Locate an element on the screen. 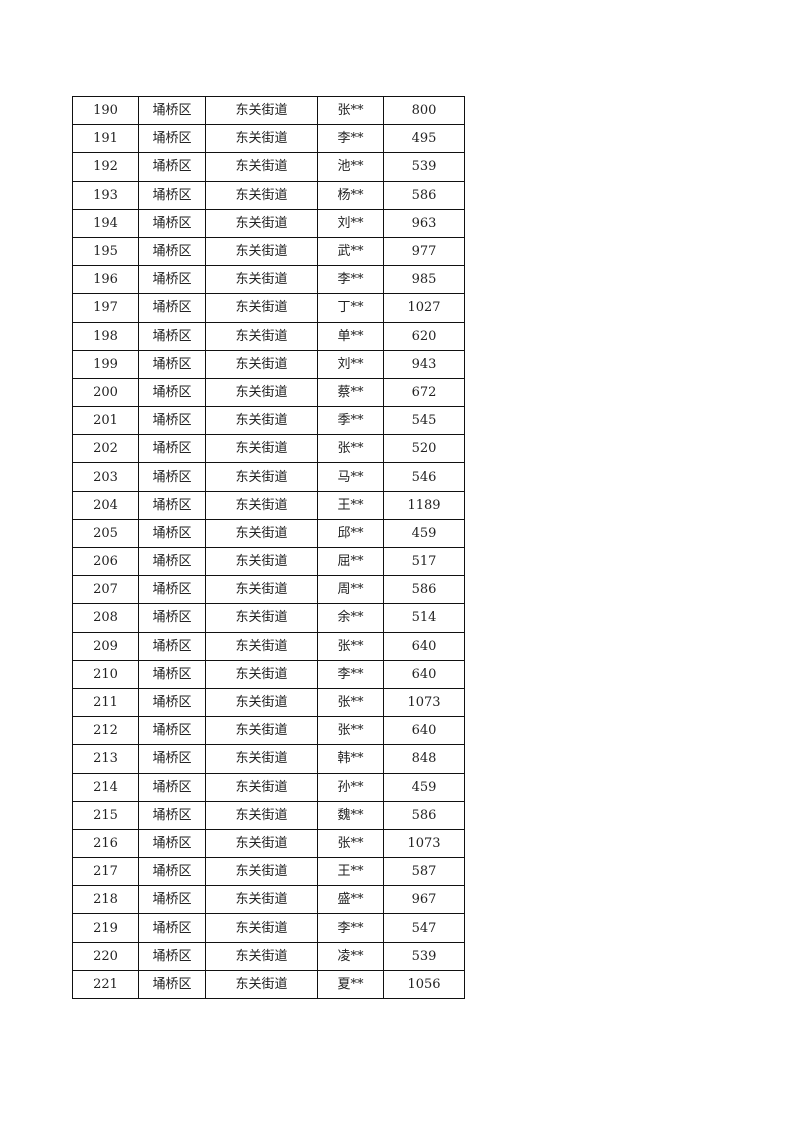 The width and height of the screenshot is (793, 1122). cell-index: 199 is located at coordinates (105, 364).